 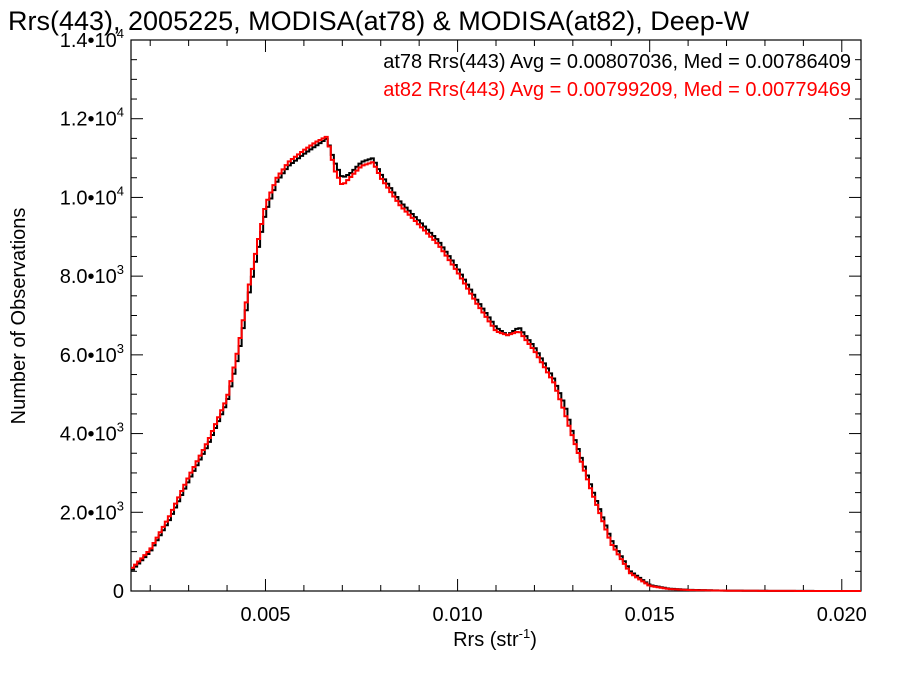 What do you see at coordinates (88, 435) in the screenshot?
I see `y-tick-mantissa: 4.0•10` at bounding box center [88, 435].